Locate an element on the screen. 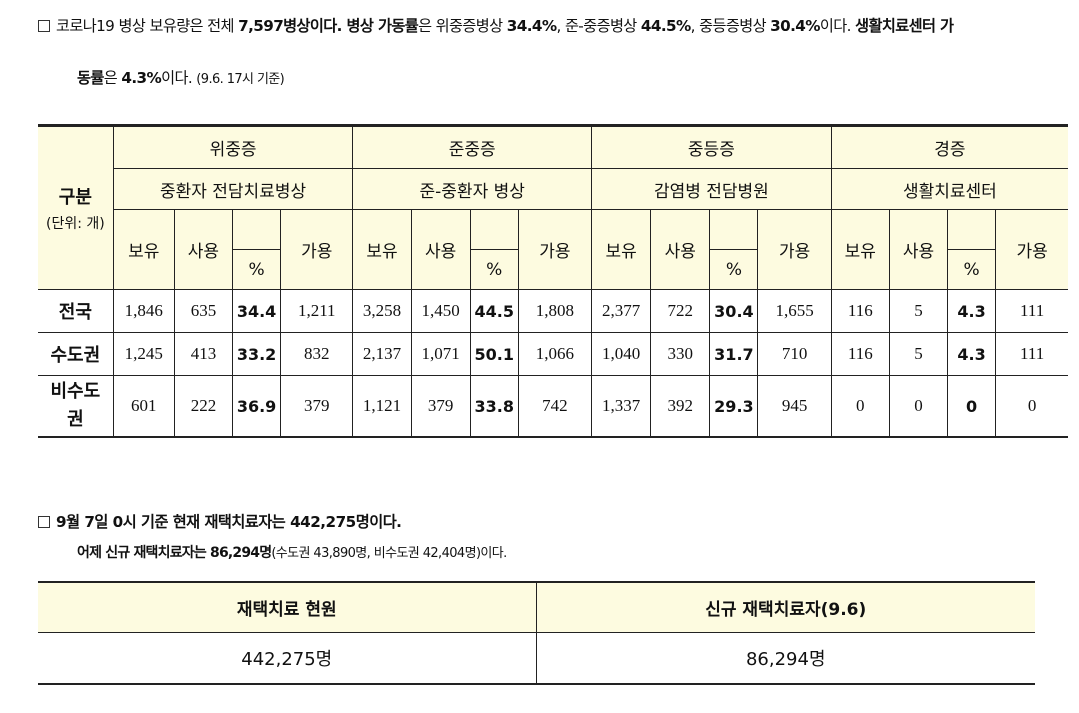  header-new: 신규 재택치료자(9.6) is located at coordinates (785, 607).